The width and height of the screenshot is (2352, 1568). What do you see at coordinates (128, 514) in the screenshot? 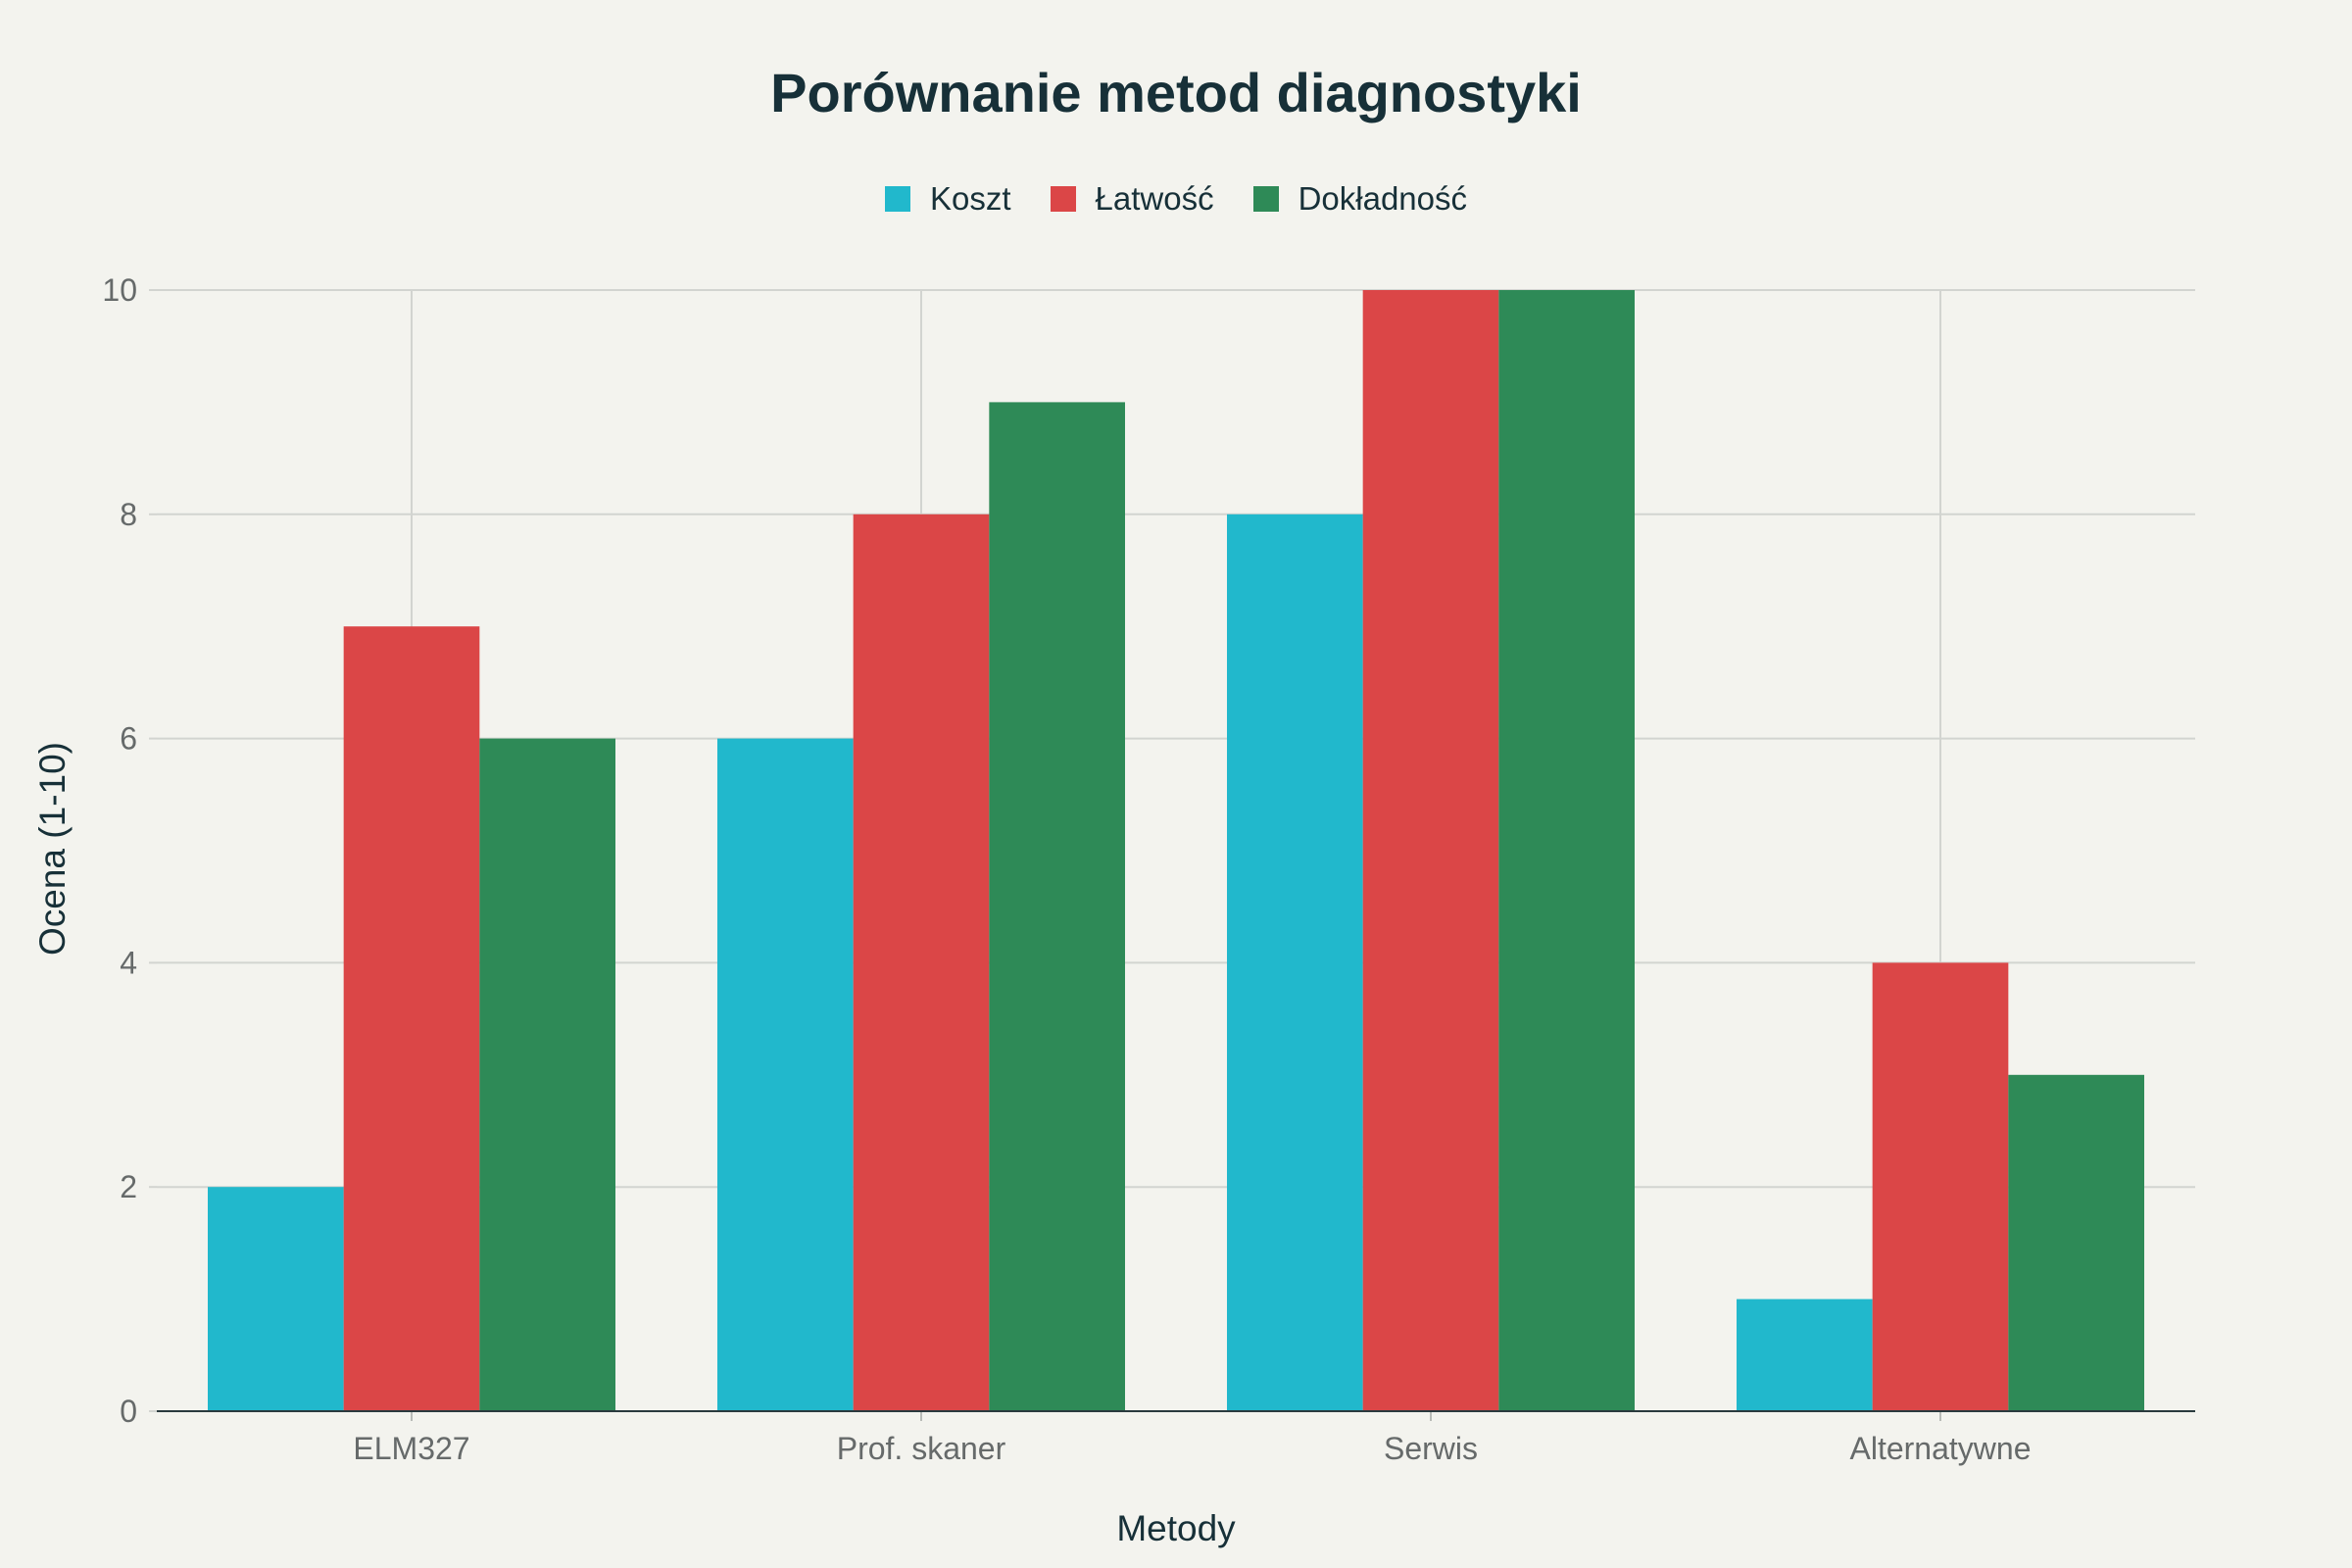
I see `y-tick-label: 8` at bounding box center [128, 514].